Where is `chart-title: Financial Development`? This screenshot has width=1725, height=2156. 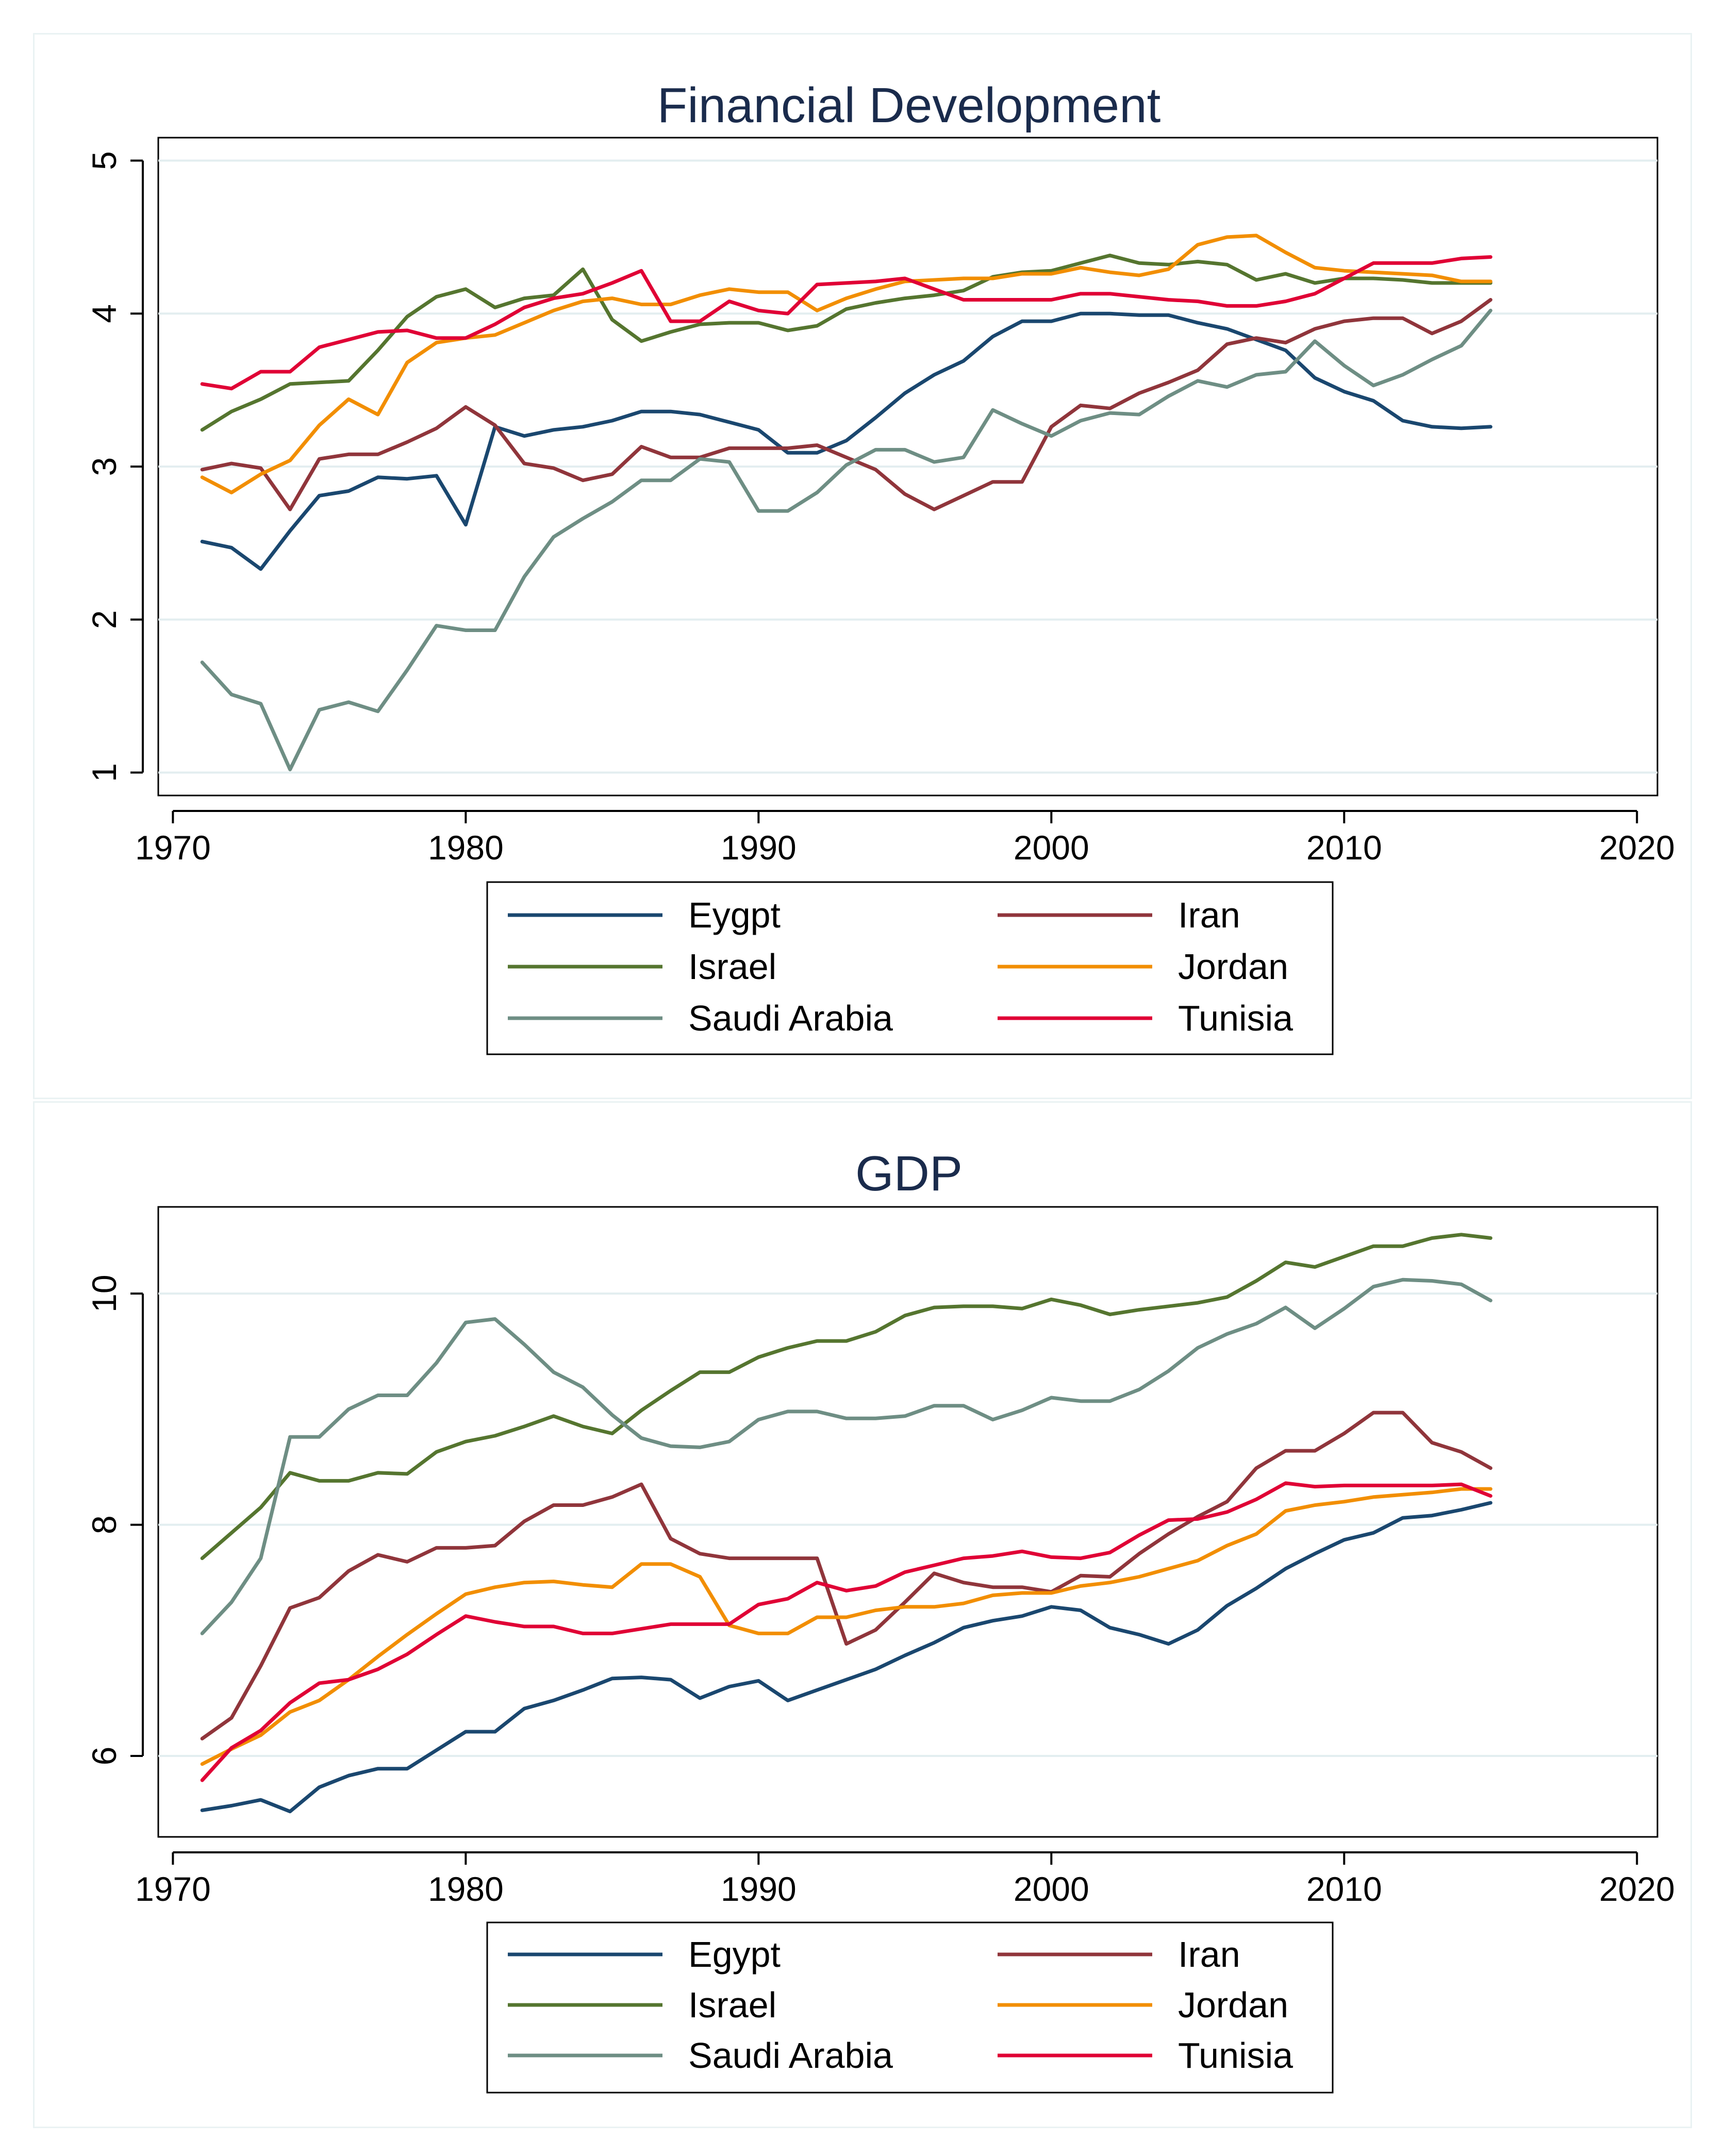
chart-title: Financial Development is located at coordinates (909, 105).